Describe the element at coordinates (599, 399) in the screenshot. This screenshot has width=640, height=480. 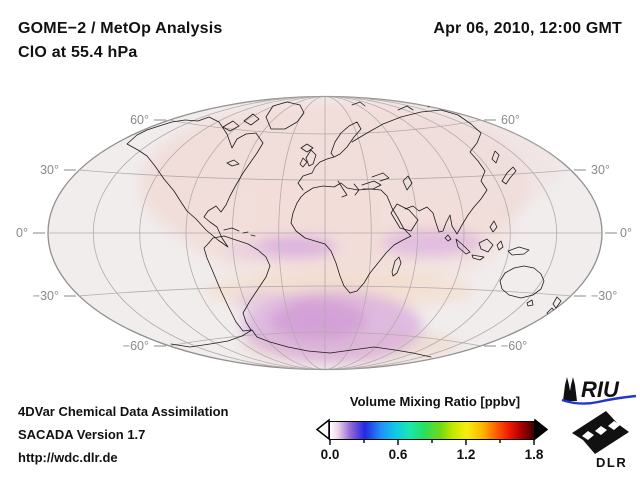
I see `riu-wave-icon` at that location.